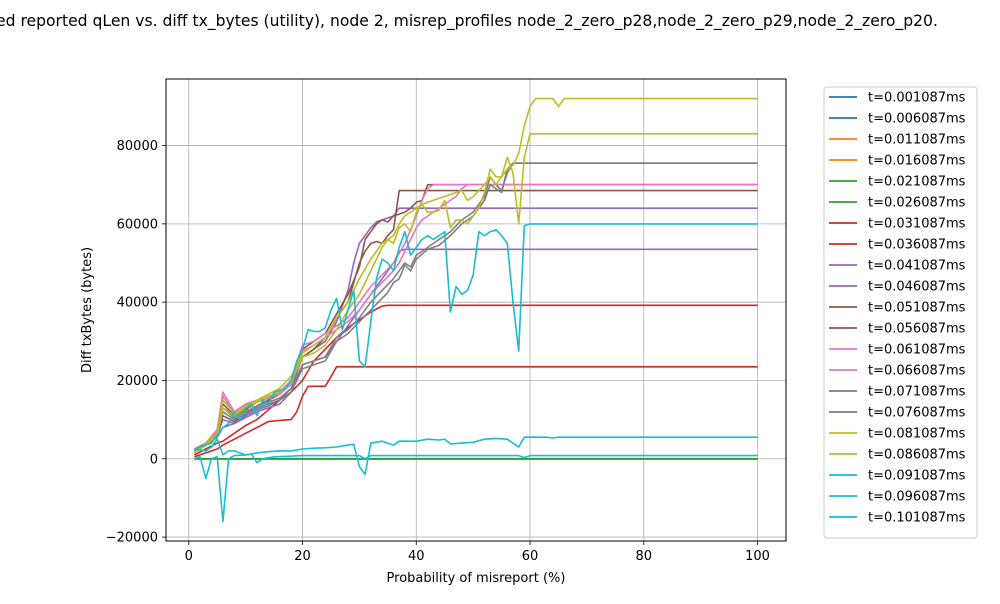 The width and height of the screenshot is (1000, 604). Describe the element at coordinates (132, 538) in the screenshot. I see `y-tick-label: −20000` at that location.